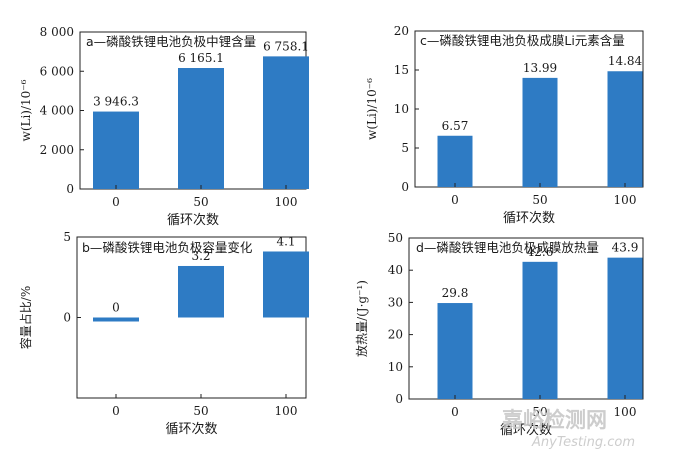 The height and width of the screenshot is (461, 680). I want to click on data-label: 6 165.1, so click(201, 58).